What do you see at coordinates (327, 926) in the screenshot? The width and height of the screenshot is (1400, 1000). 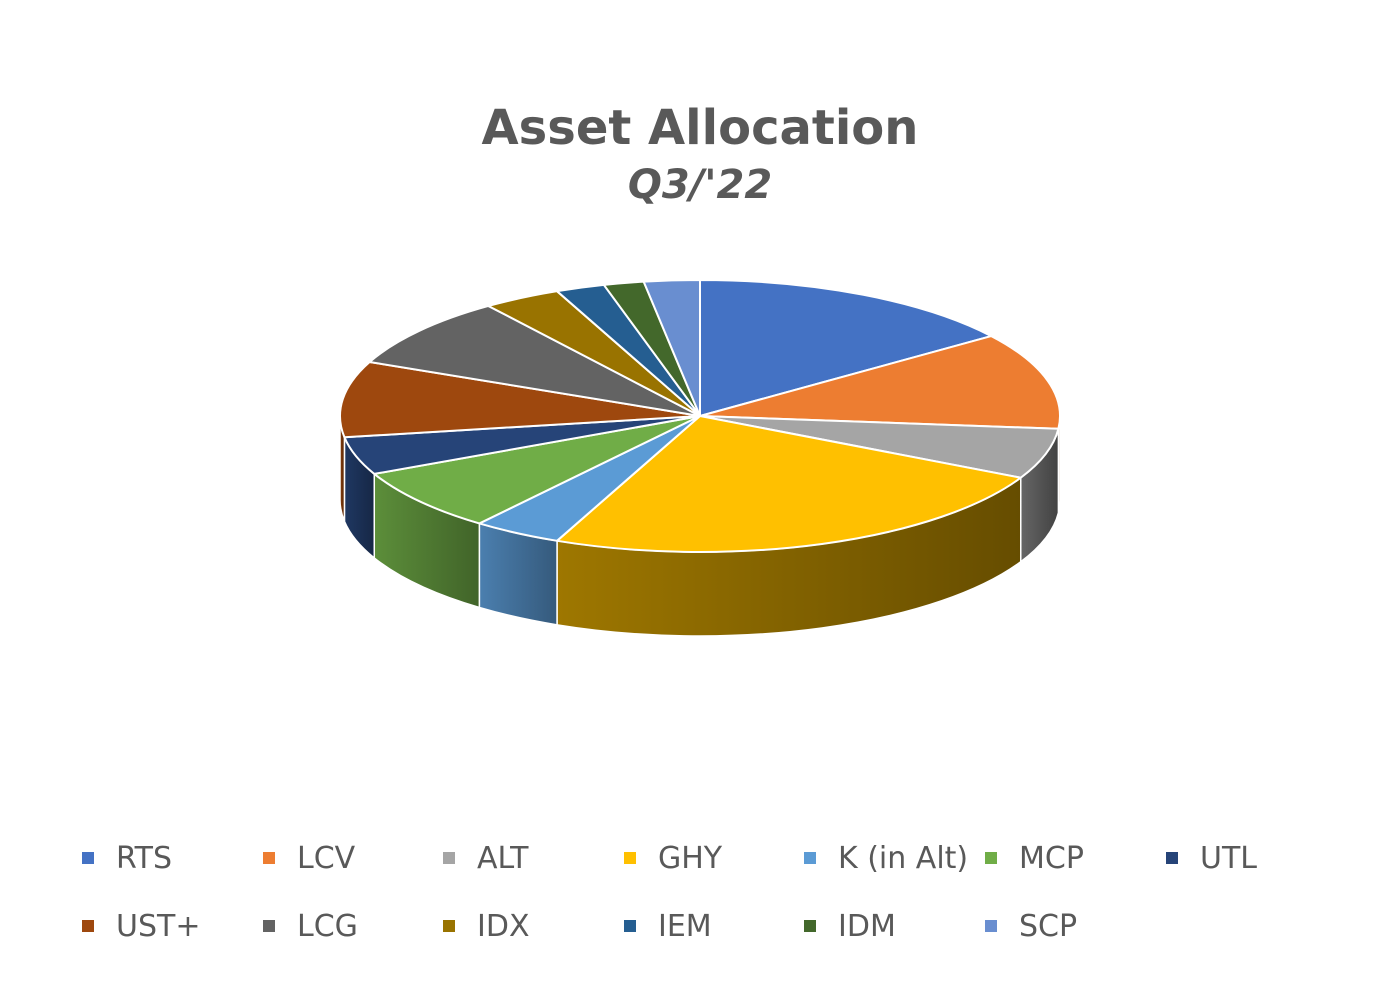 I see `legend-label-lcg: LCG` at bounding box center [327, 926].